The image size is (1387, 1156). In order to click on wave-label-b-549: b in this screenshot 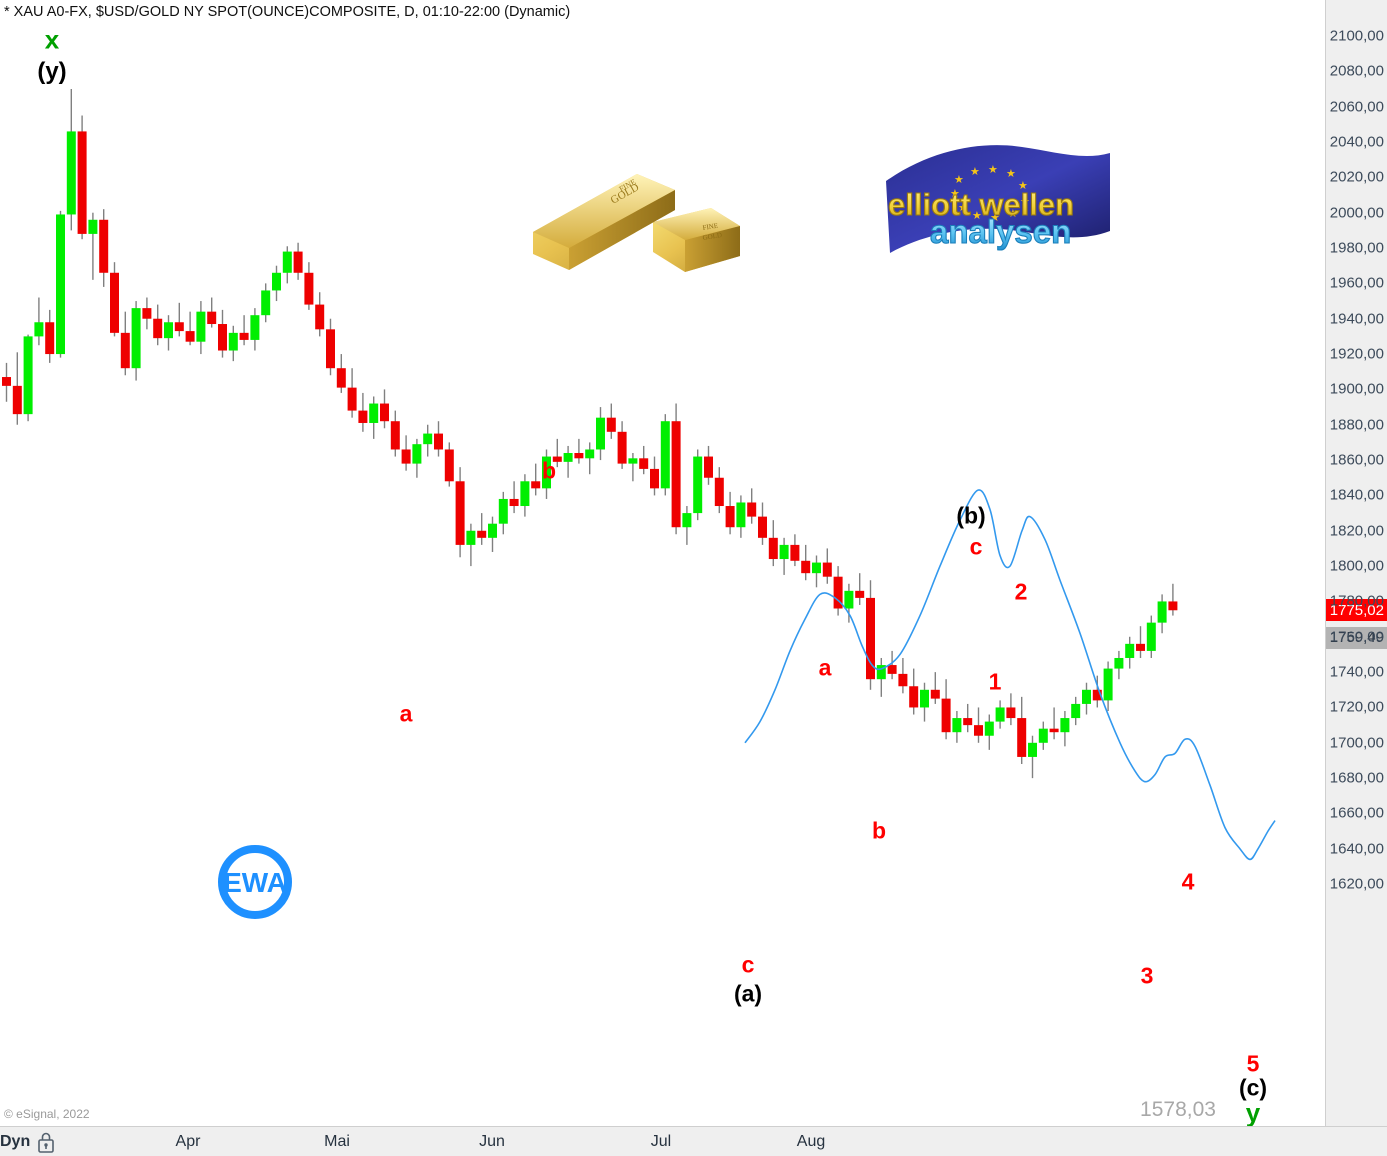, I will do `click(549, 470)`.